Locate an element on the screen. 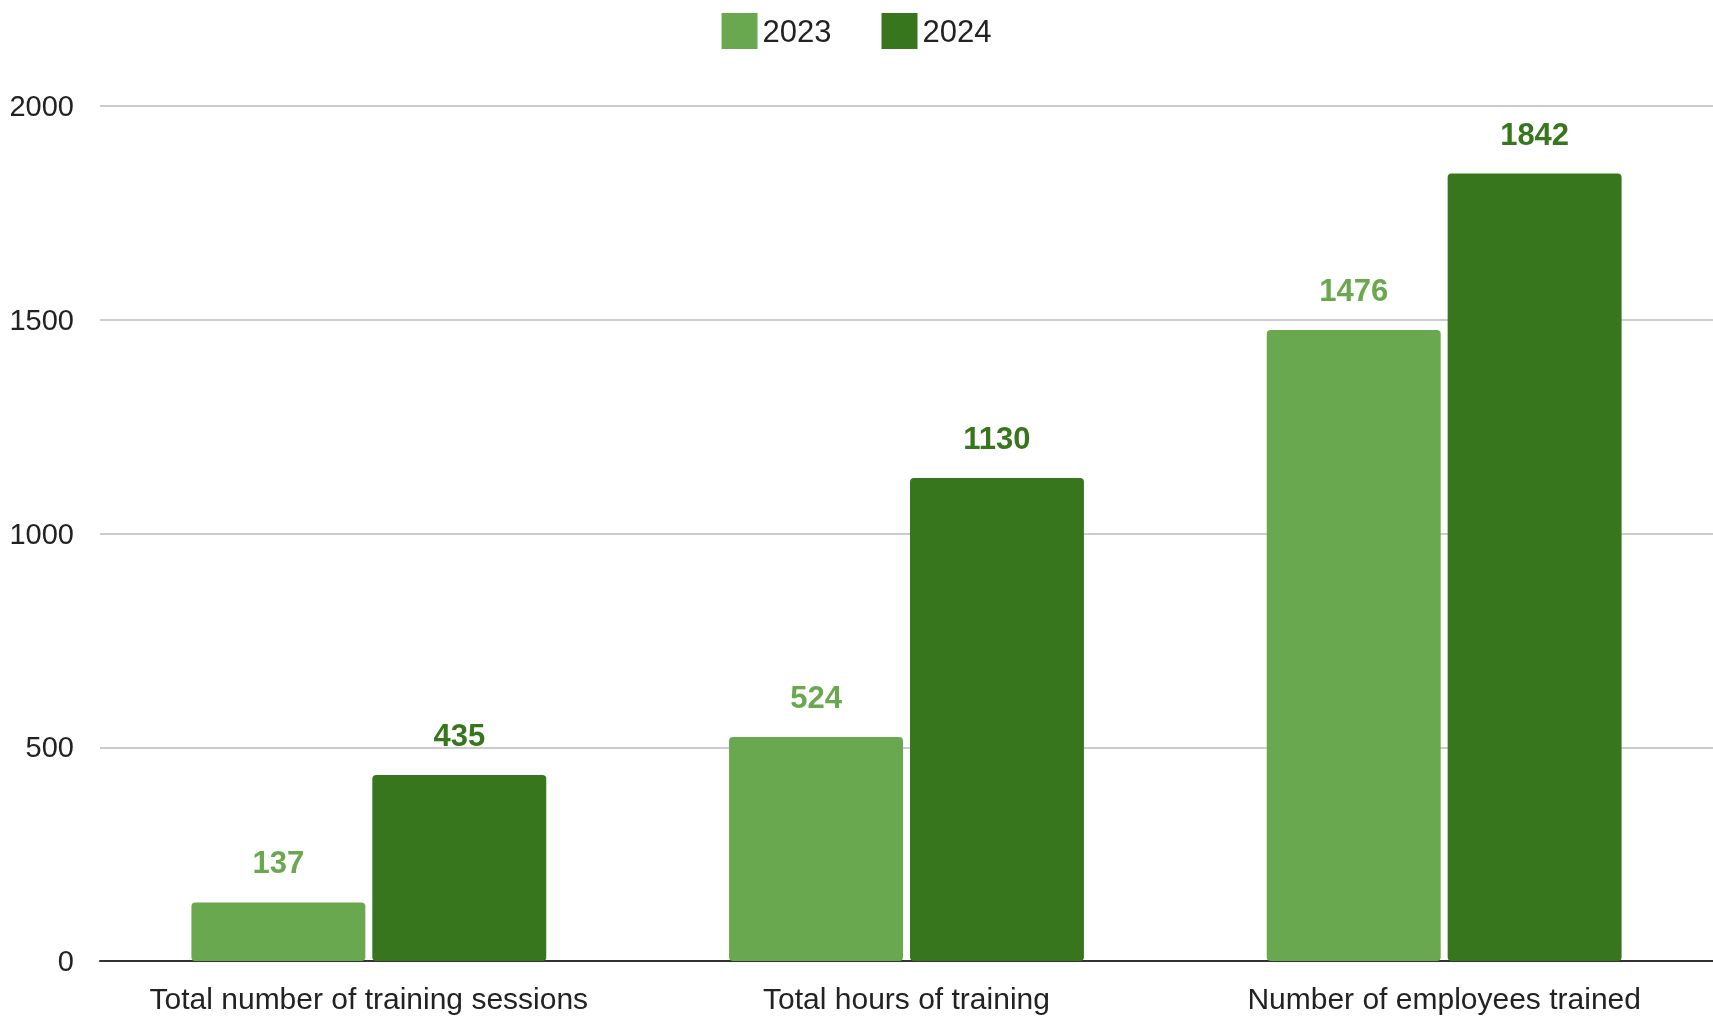 This screenshot has width=1713, height=1021. data-label: 1130 is located at coordinates (997, 438).